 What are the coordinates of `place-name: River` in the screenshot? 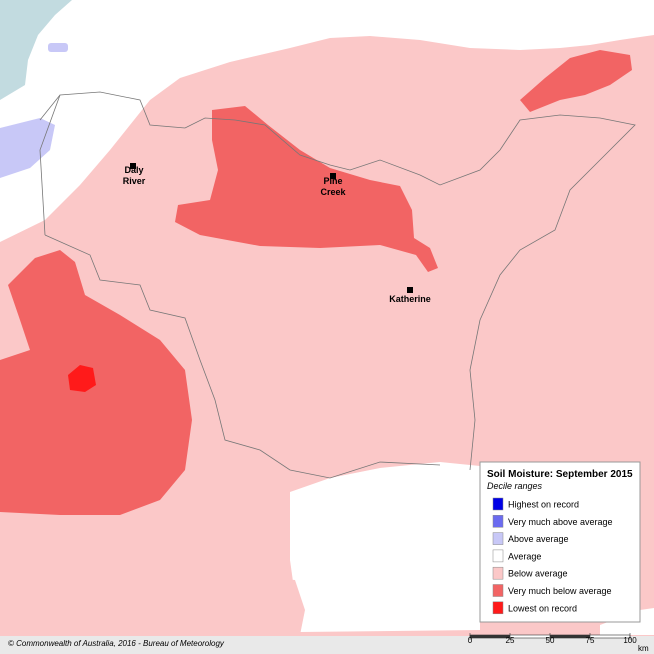 It's located at (134, 181).